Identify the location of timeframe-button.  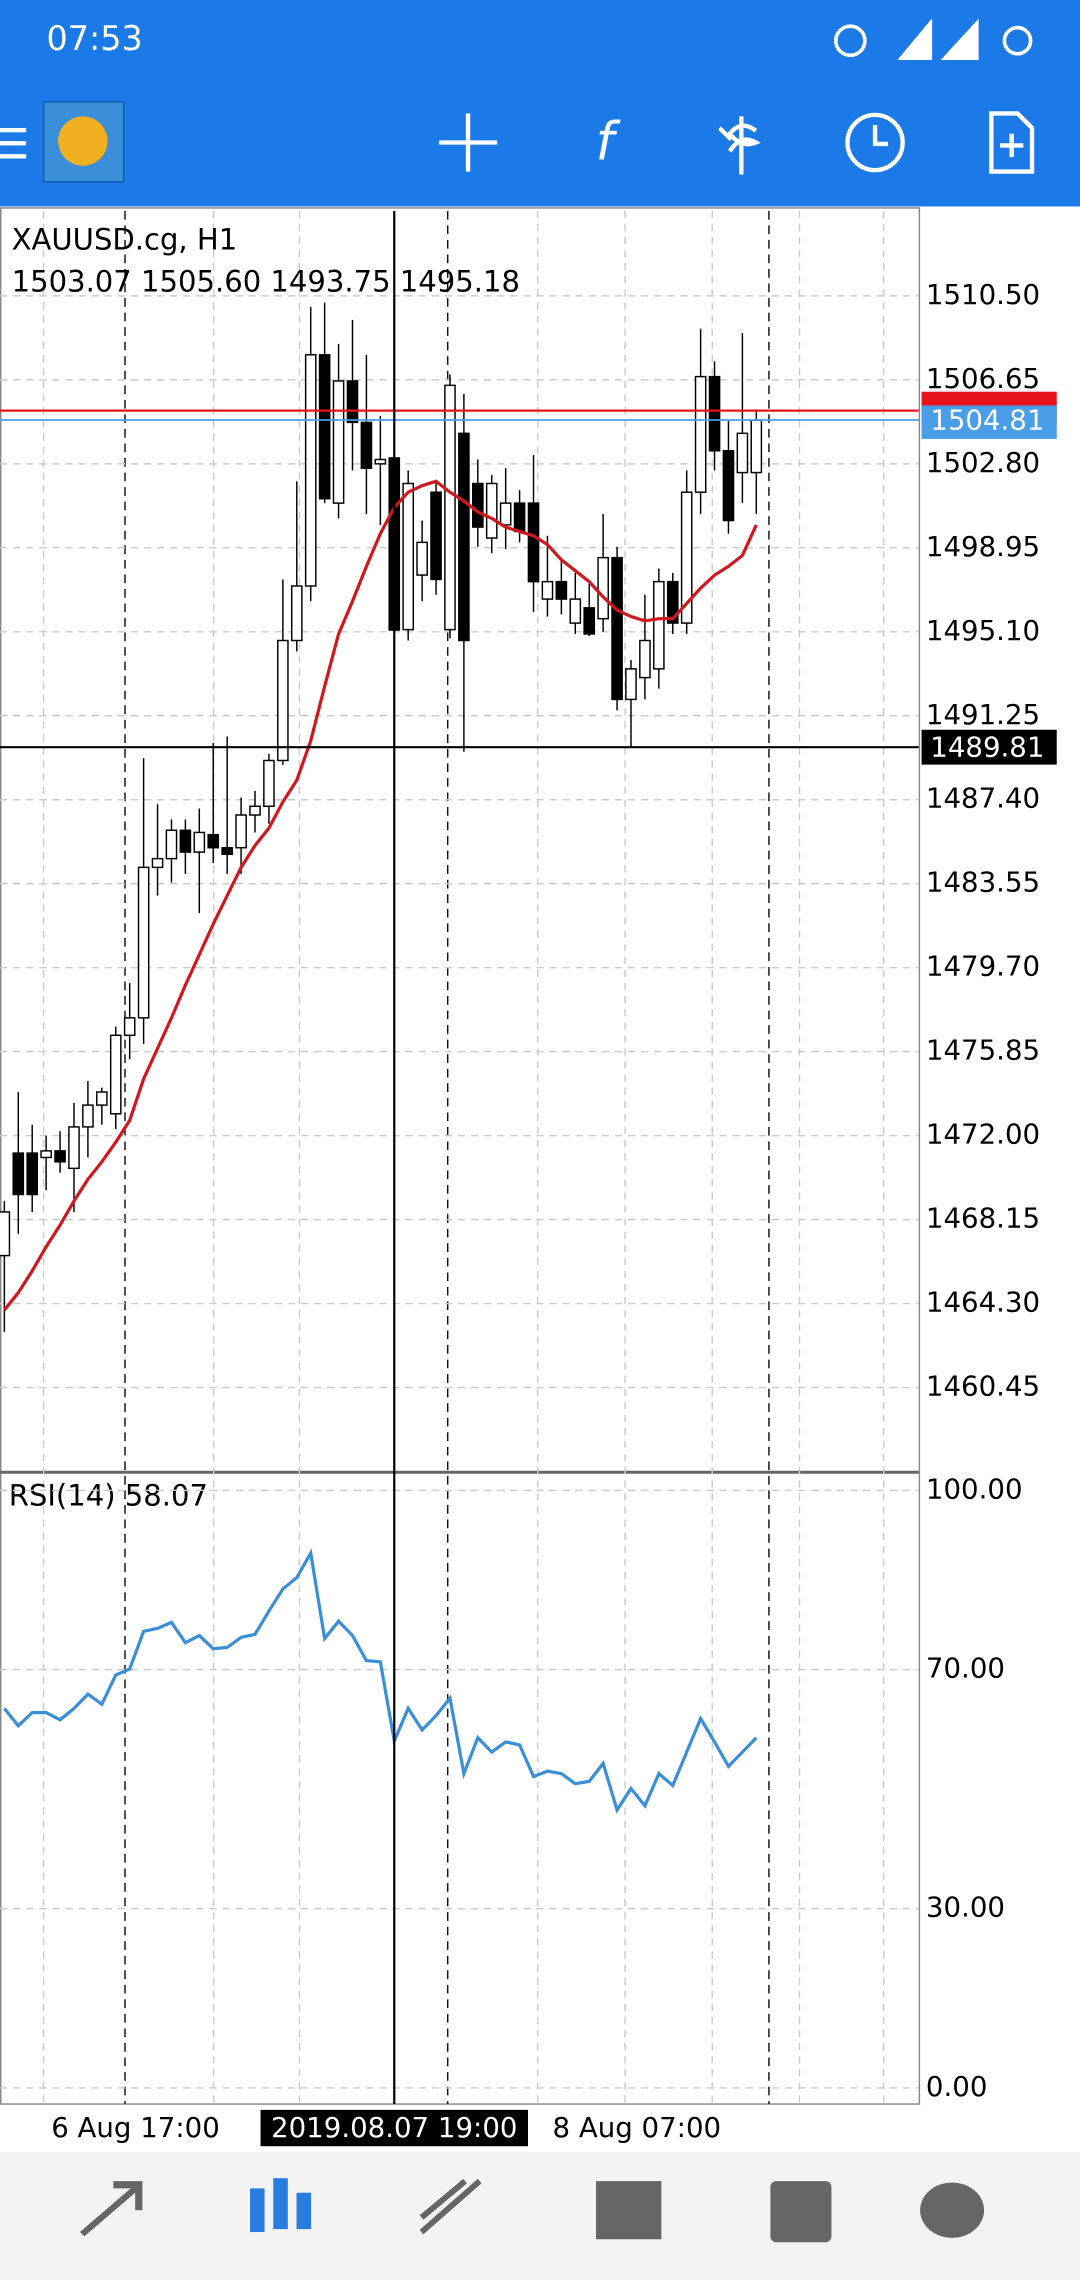
(875, 142).